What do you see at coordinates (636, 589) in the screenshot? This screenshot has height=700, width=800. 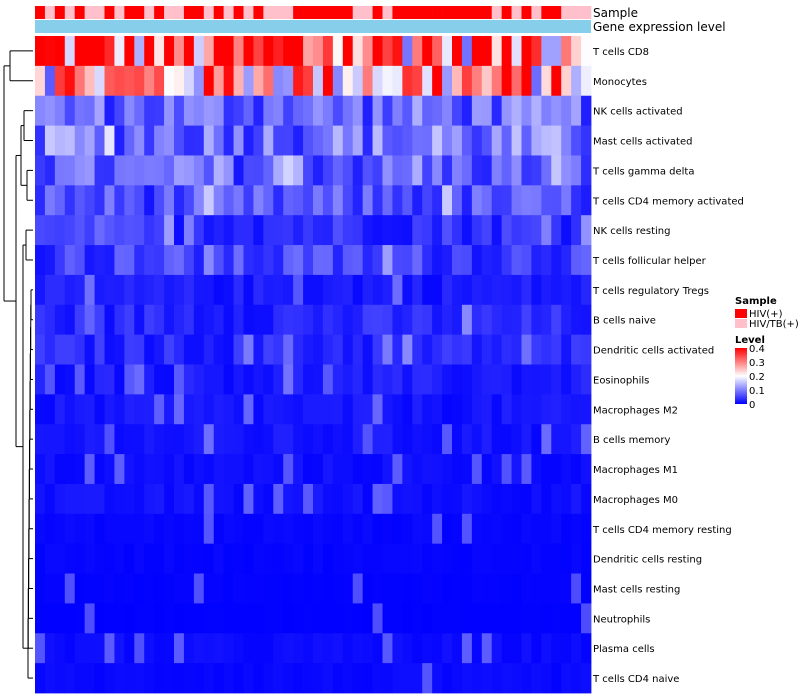 I see `row-label: Mast cells resting` at bounding box center [636, 589].